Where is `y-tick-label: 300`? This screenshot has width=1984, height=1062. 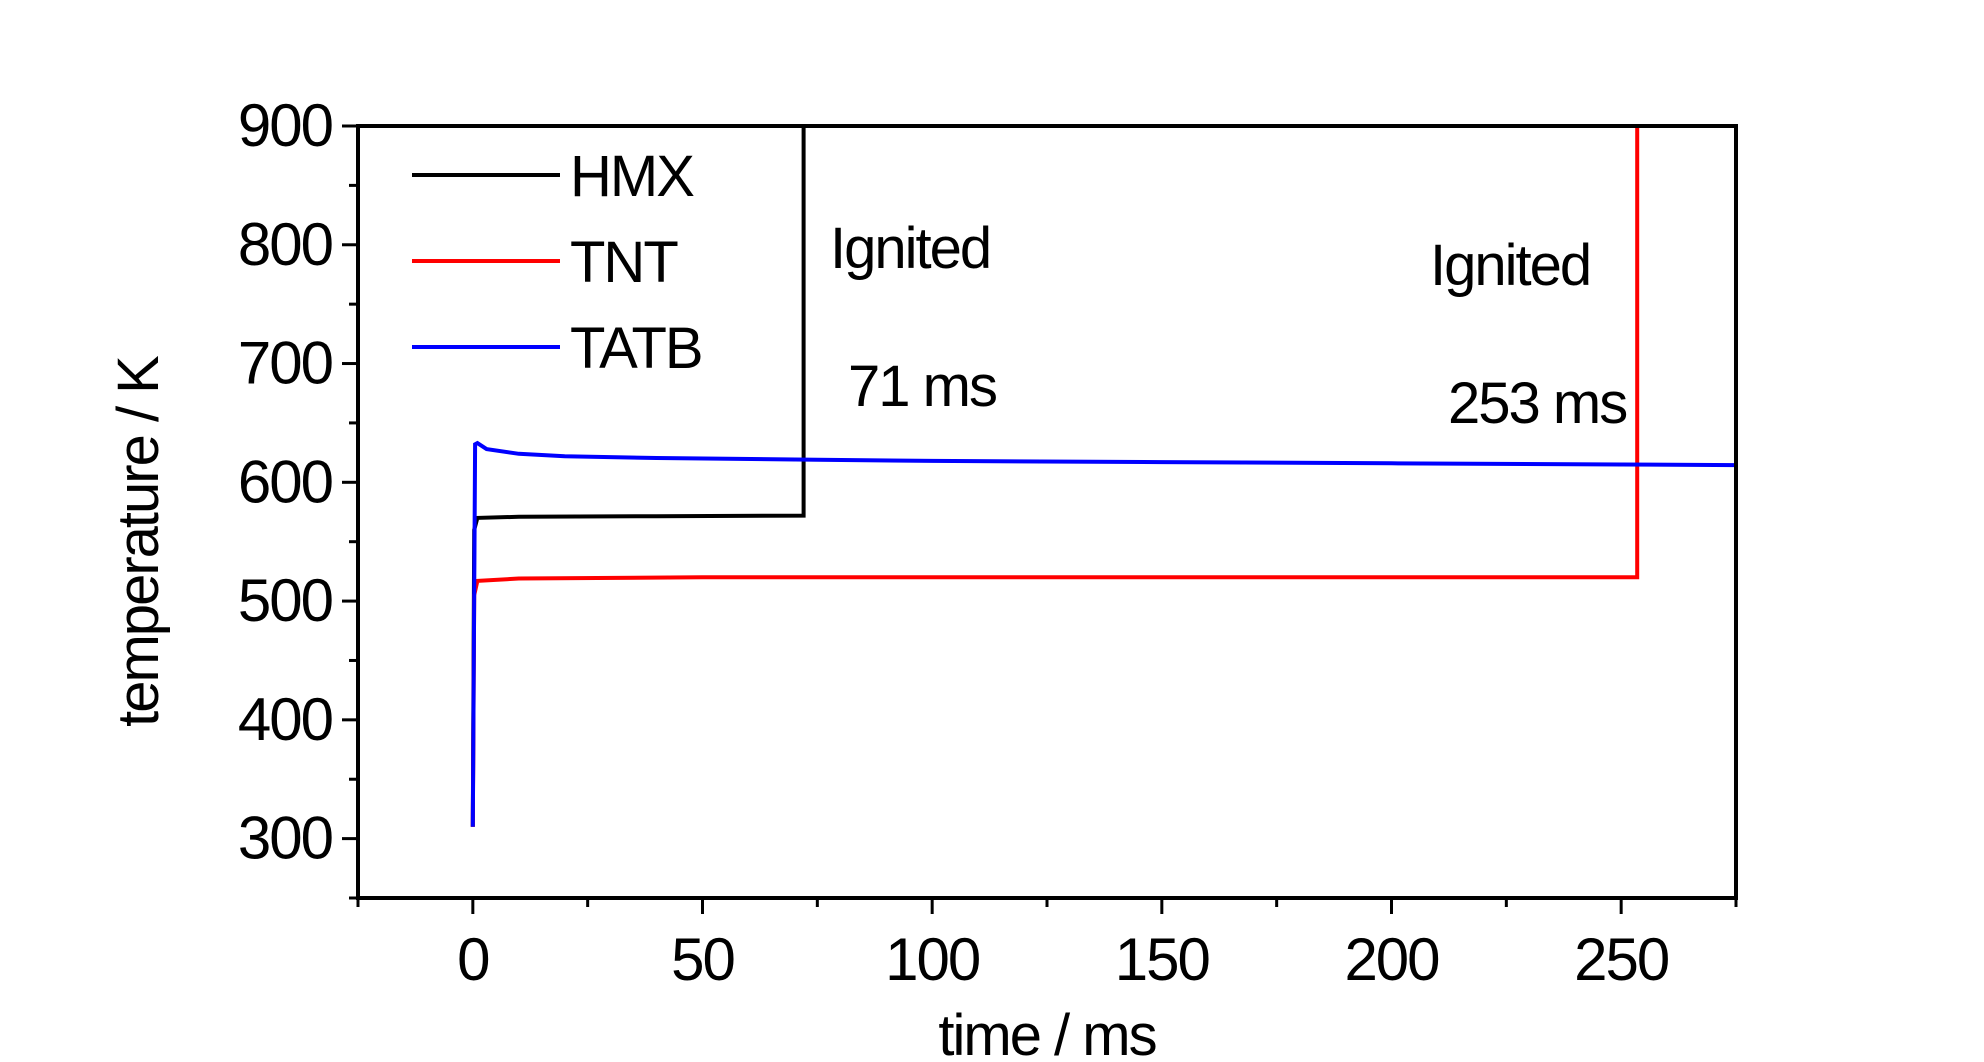 y-tick-label: 300 is located at coordinates (285, 838).